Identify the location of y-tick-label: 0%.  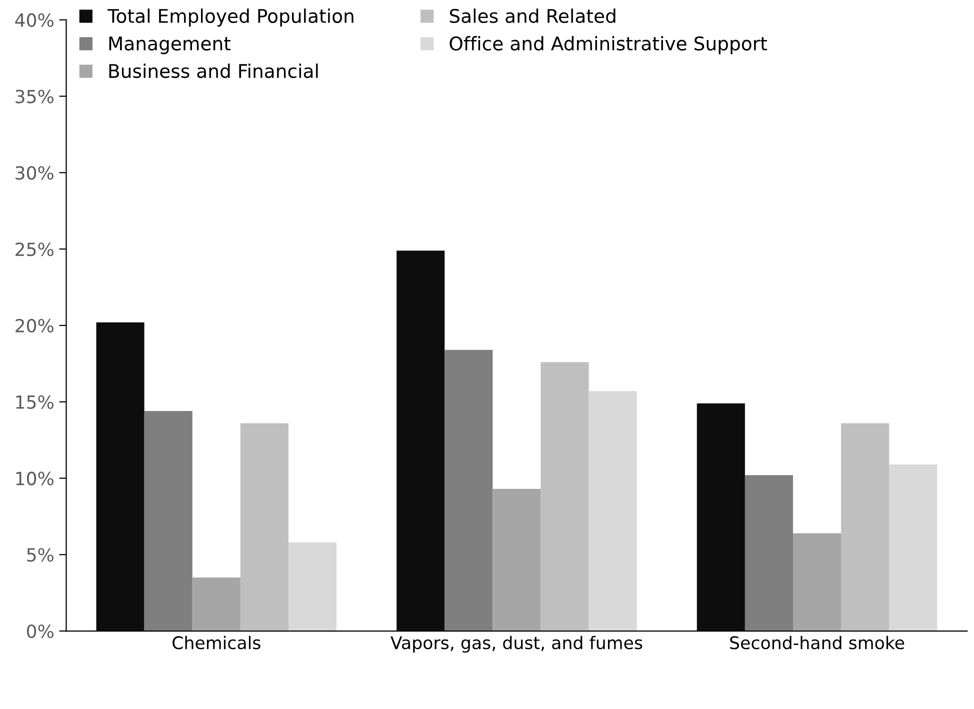
(40, 631).